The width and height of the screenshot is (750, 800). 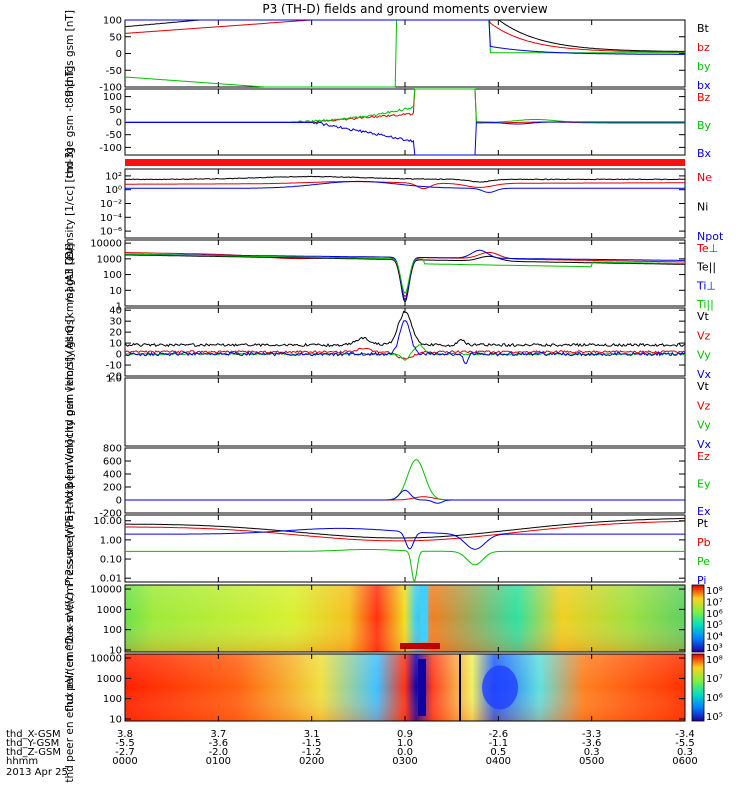 What do you see at coordinates (405, 734) in the screenshot?
I see `ephemeris-value: 0.9` at bounding box center [405, 734].